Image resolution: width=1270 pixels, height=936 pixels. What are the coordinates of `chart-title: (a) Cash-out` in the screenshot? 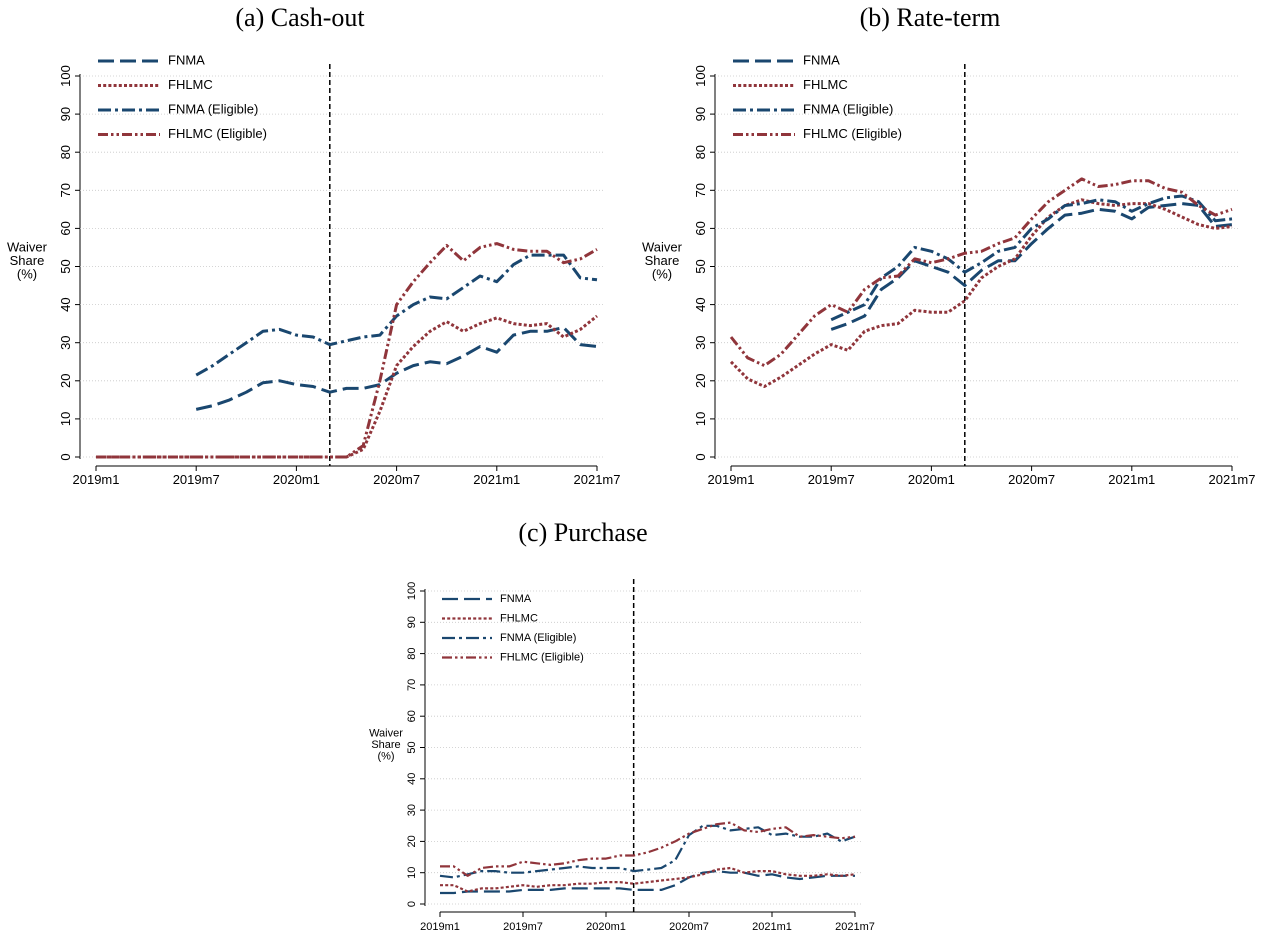 It's located at (300, 17).